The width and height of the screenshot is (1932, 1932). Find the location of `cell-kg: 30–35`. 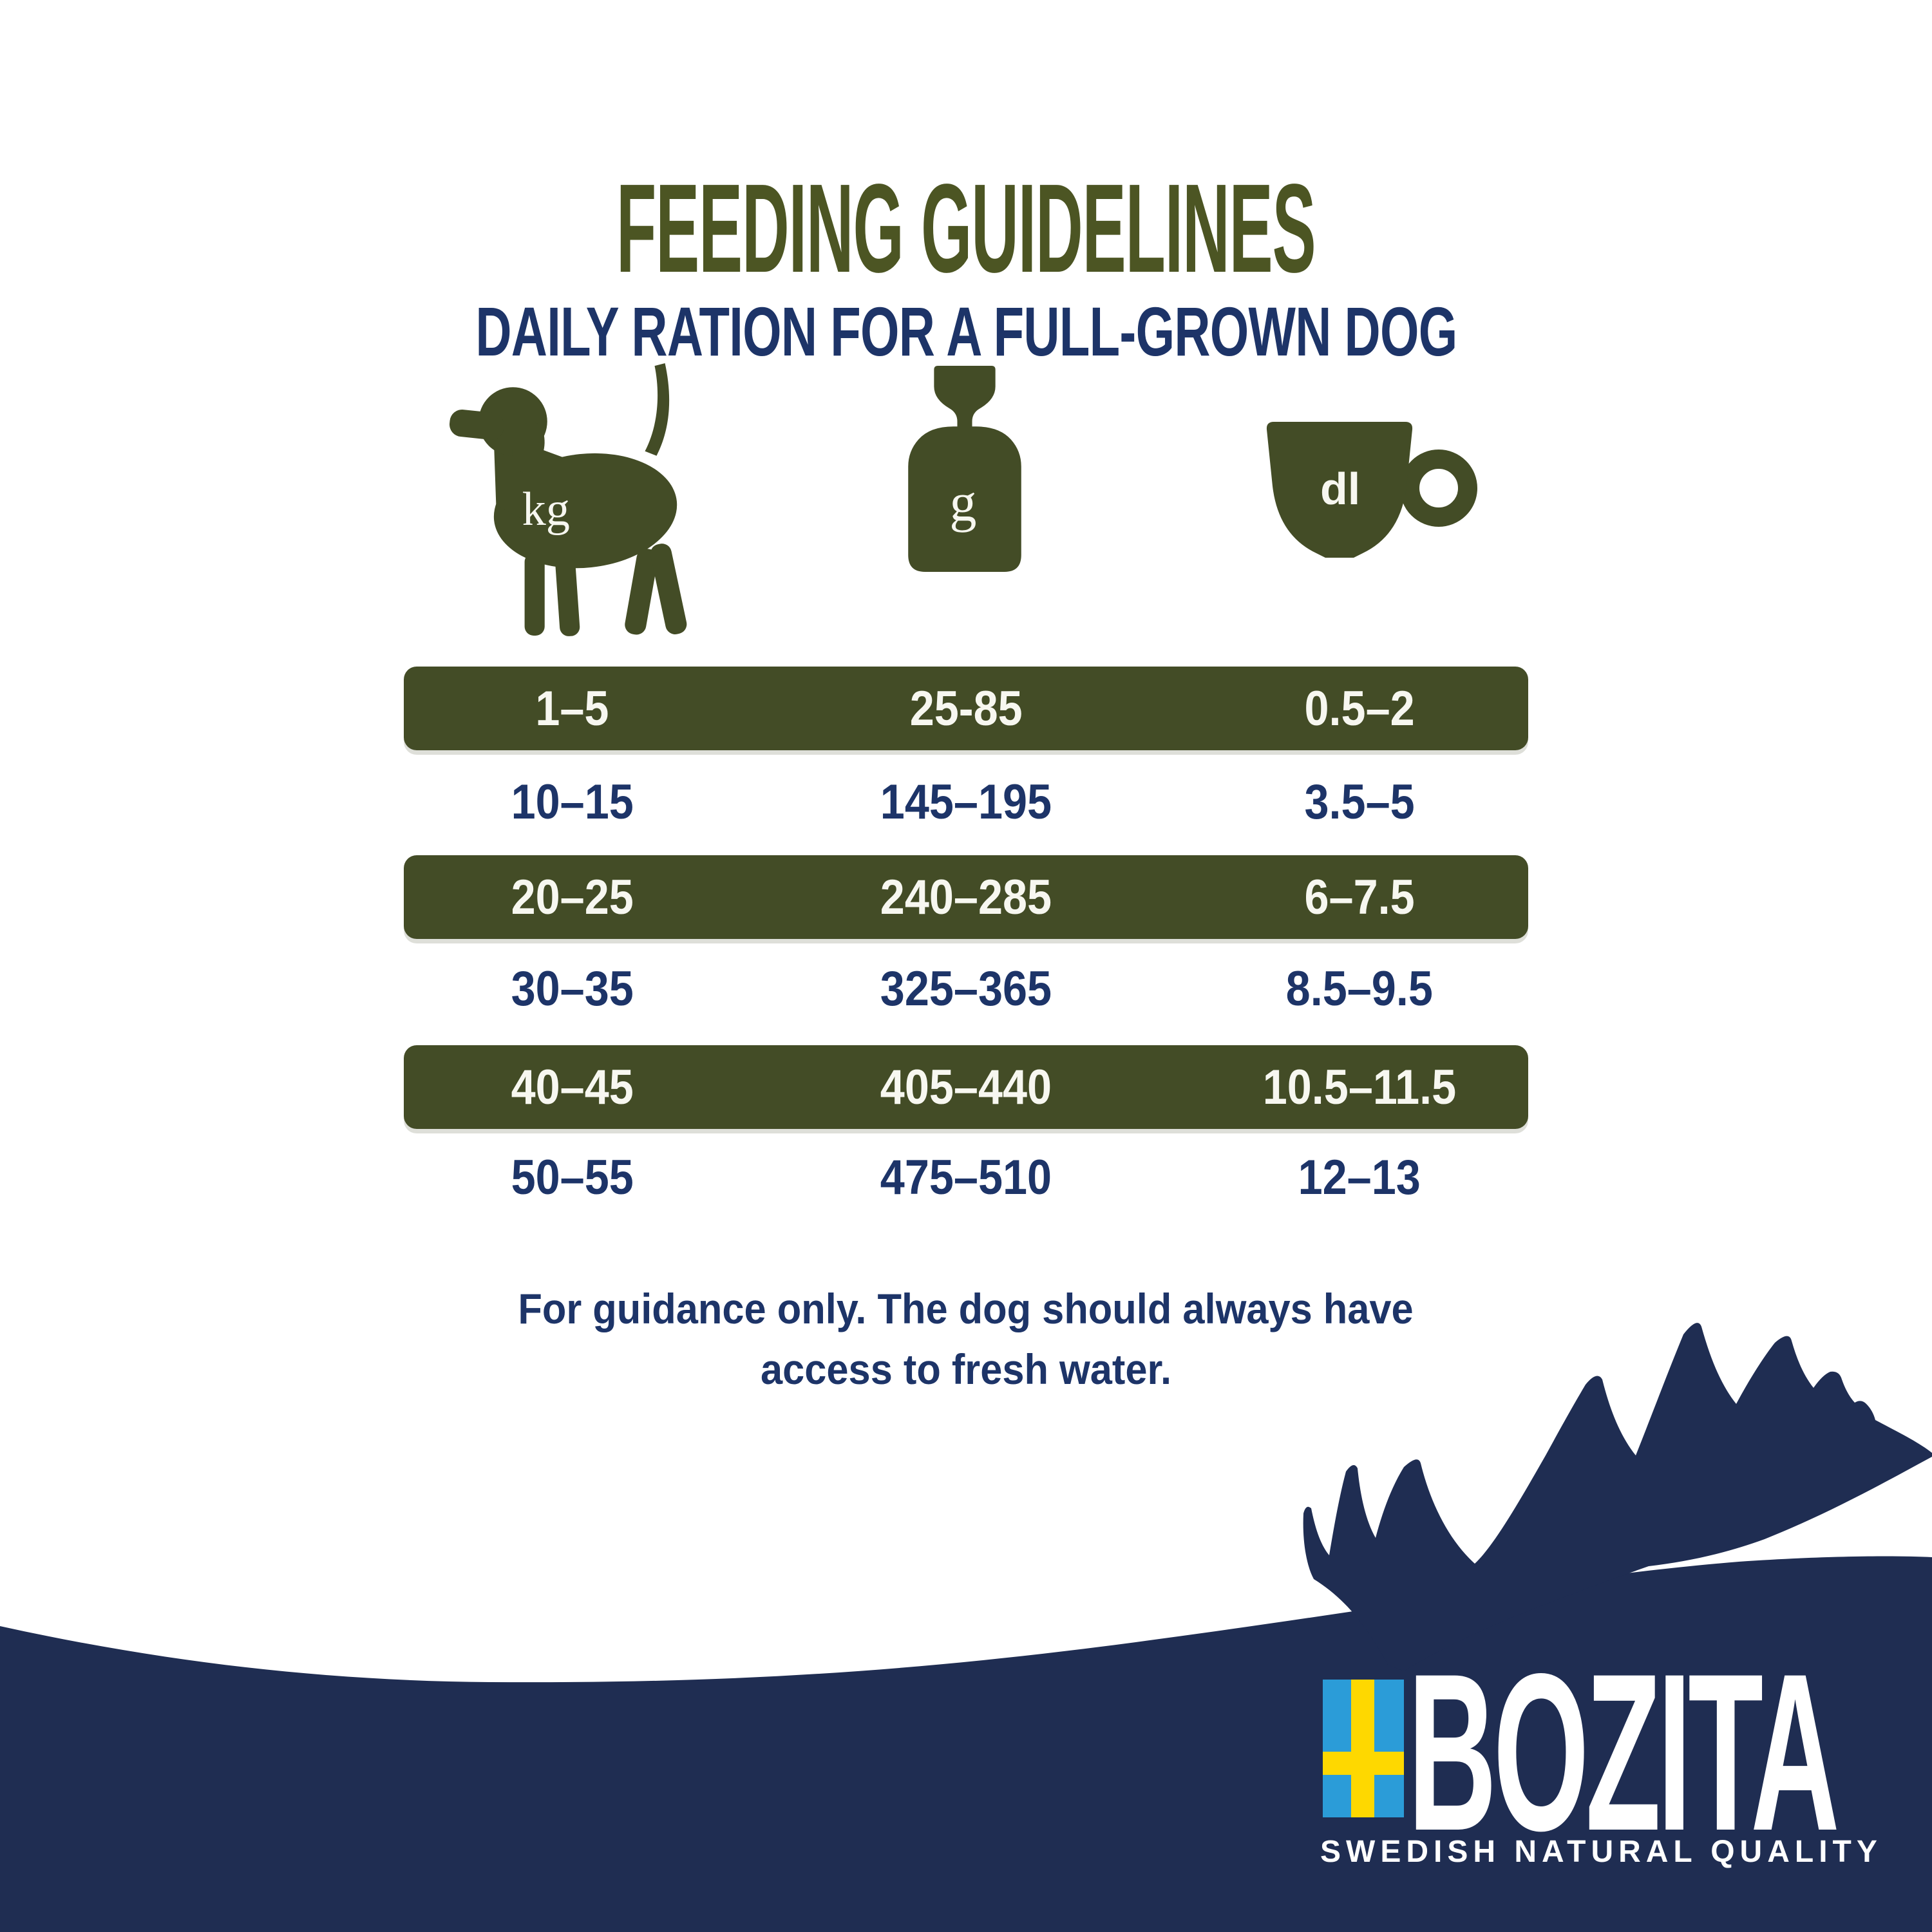

cell-kg: 30–35 is located at coordinates (572, 988).